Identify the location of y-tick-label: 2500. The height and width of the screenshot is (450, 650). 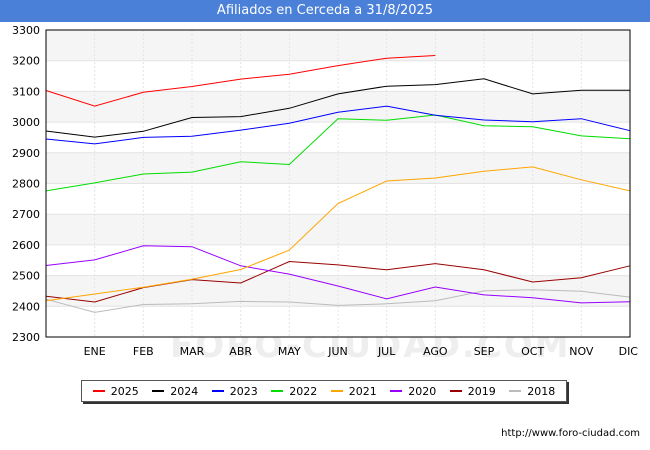
(26, 276).